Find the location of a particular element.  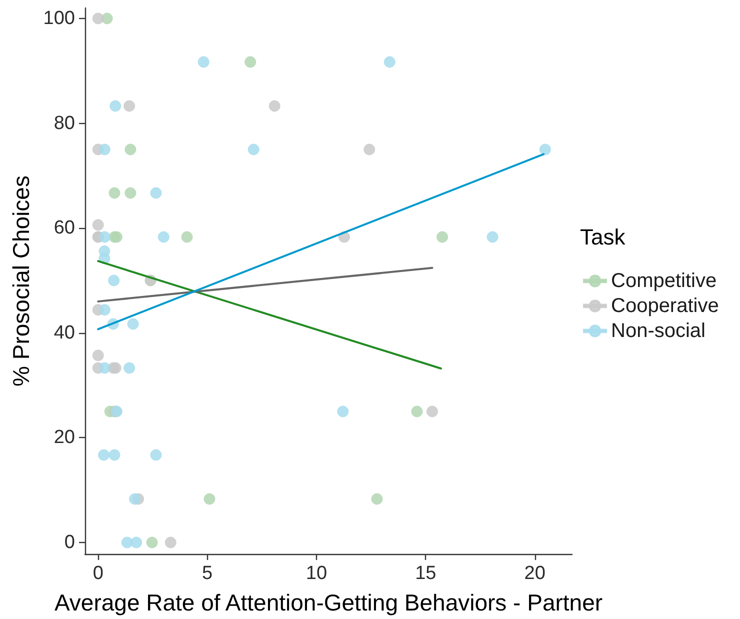

x-tick-label: 20 is located at coordinates (535, 573).